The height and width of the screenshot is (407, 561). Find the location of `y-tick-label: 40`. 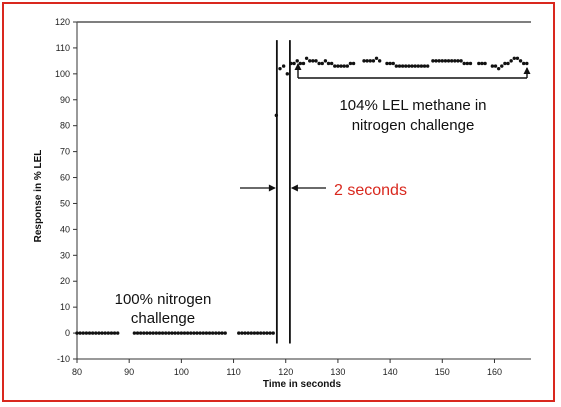

y-tick-label: 40 is located at coordinates (65, 229).